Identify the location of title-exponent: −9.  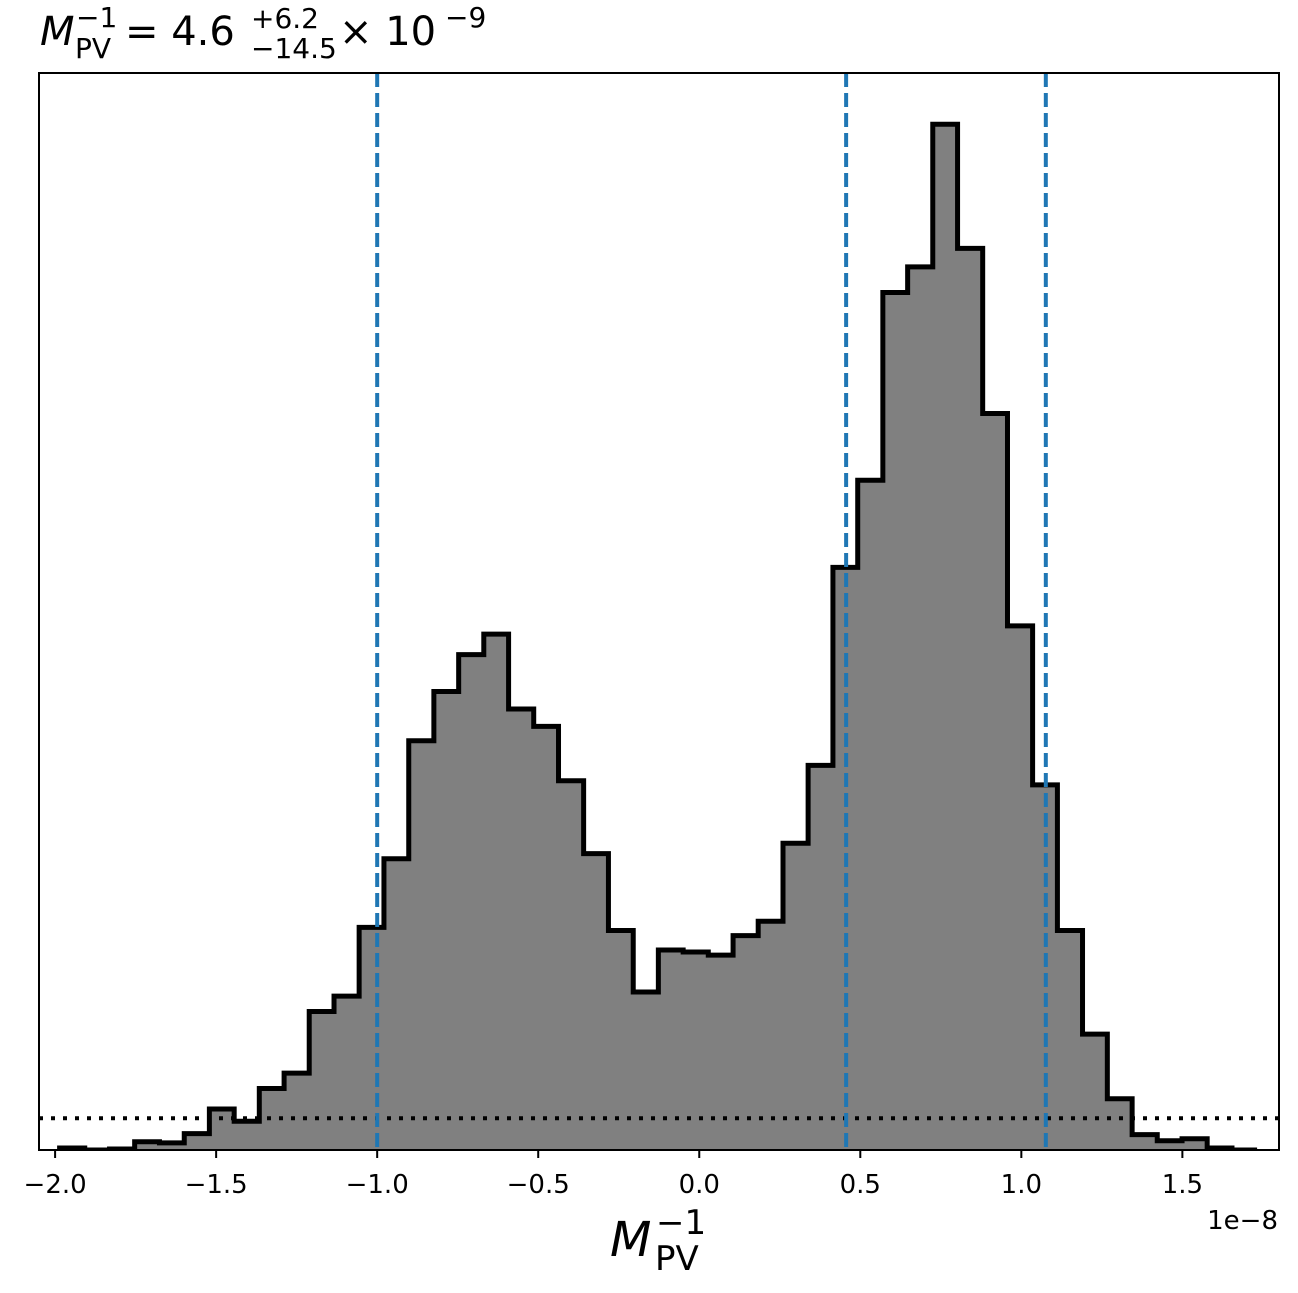
(465, 17).